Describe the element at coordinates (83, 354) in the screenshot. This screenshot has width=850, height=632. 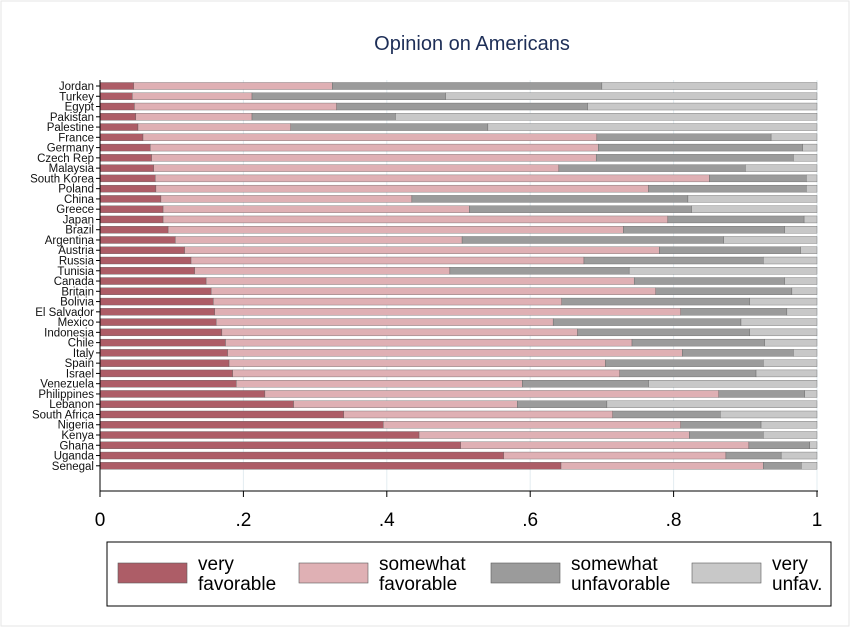
I see `y-tick-label: Italy` at that location.